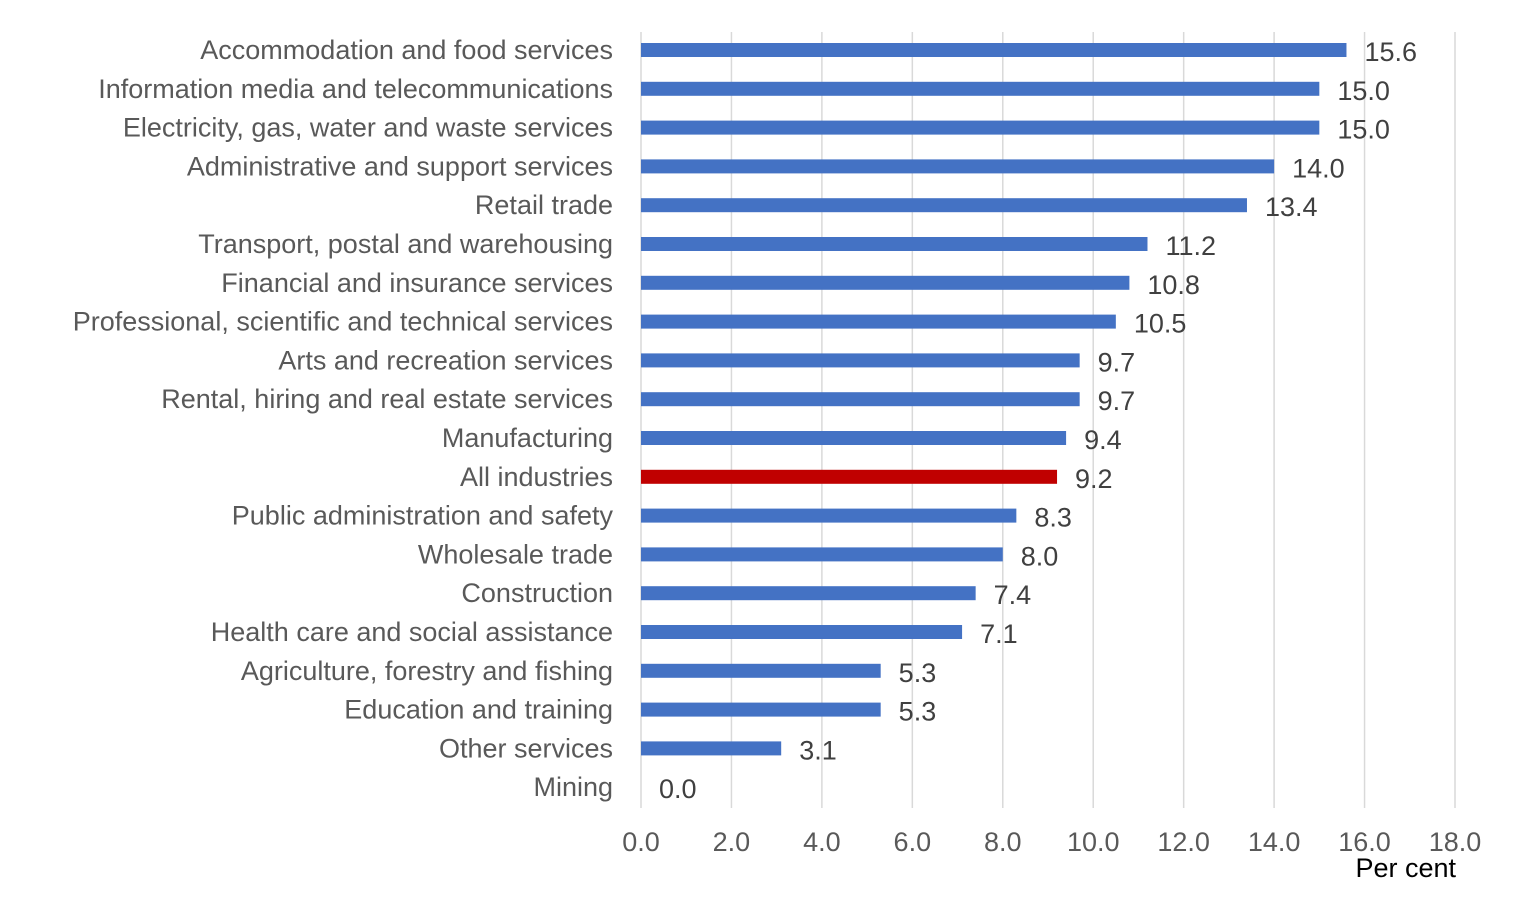 Image resolution: width=1536 pixels, height=906 pixels. I want to click on data-label: 0.0, so click(678, 789).